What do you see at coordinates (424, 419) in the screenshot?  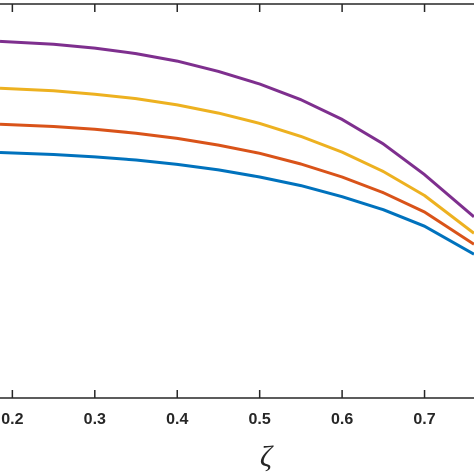 I see `x-tick-label: 0.7` at bounding box center [424, 419].